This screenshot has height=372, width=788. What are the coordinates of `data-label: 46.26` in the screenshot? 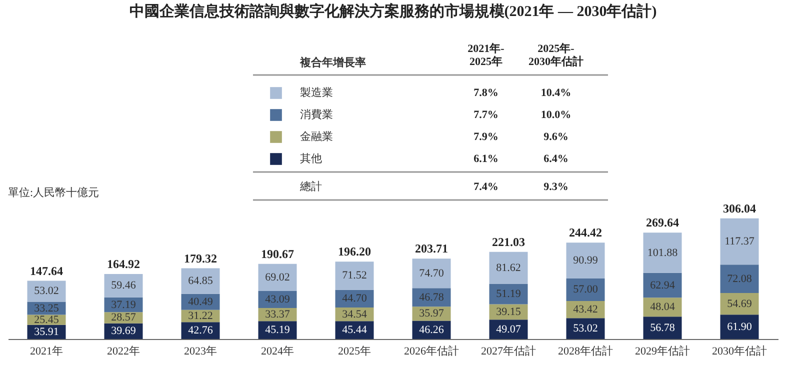 It's located at (431, 330).